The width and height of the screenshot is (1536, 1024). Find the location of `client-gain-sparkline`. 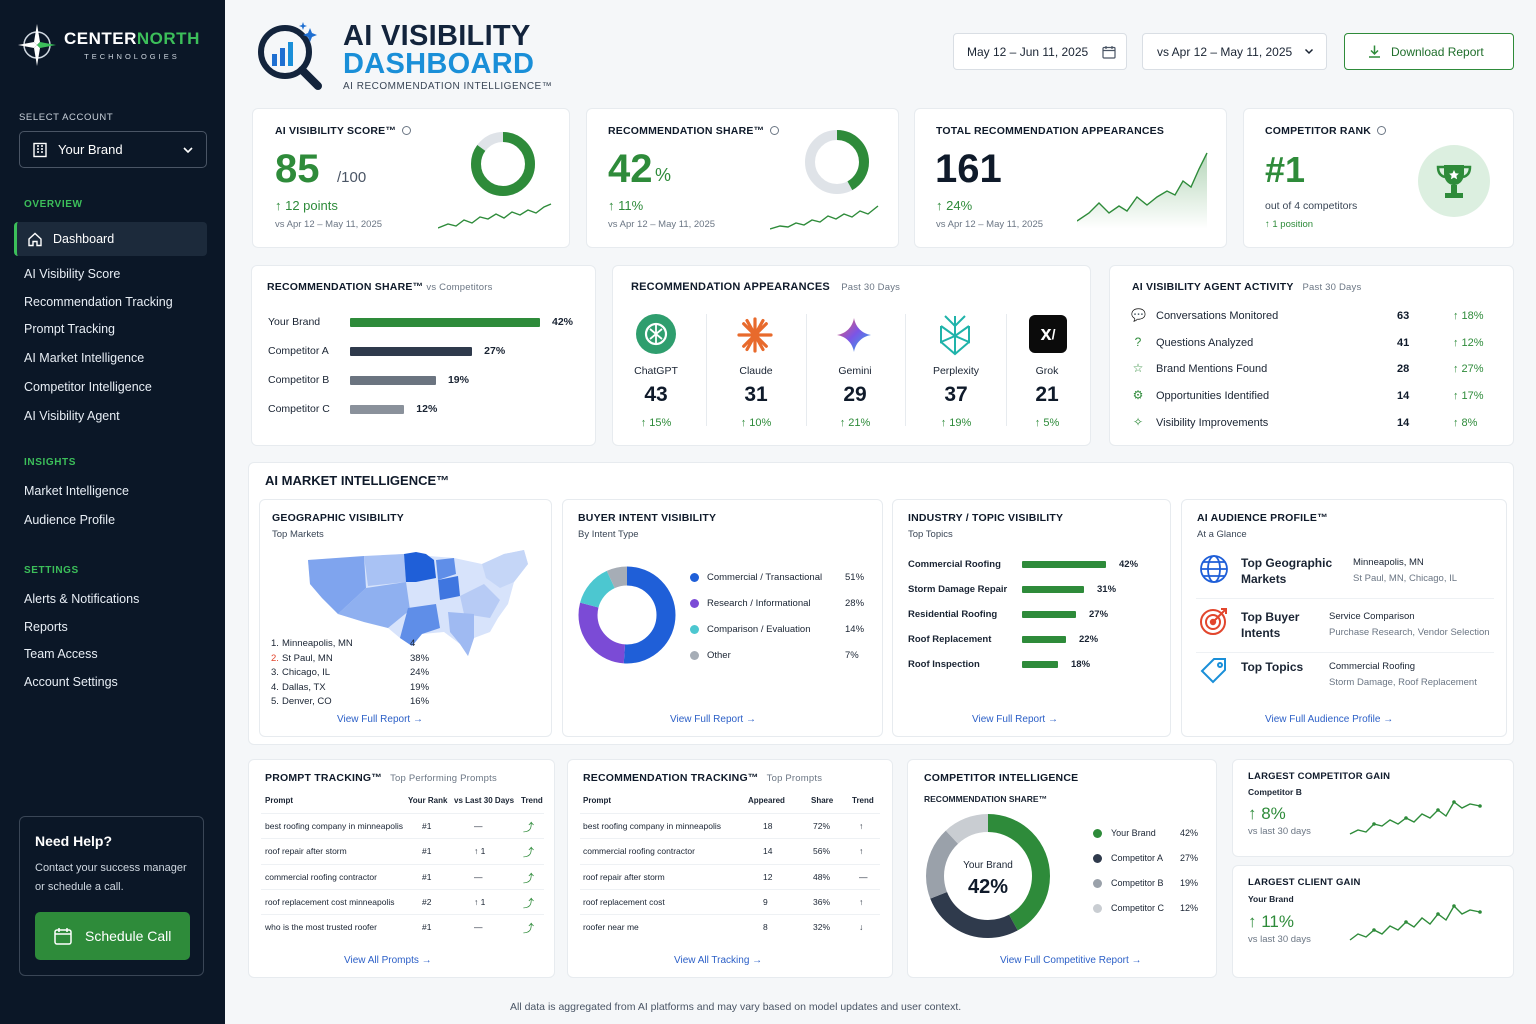

client-gain-sparkline is located at coordinates (1415, 922).